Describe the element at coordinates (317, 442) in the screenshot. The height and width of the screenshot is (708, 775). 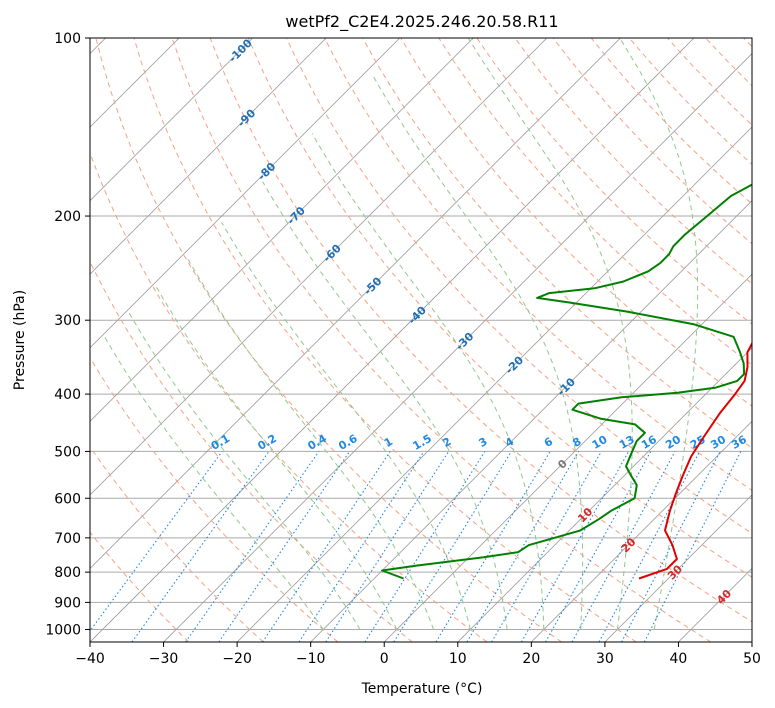
I see `mixing-ratio-label: 0.4` at that location.